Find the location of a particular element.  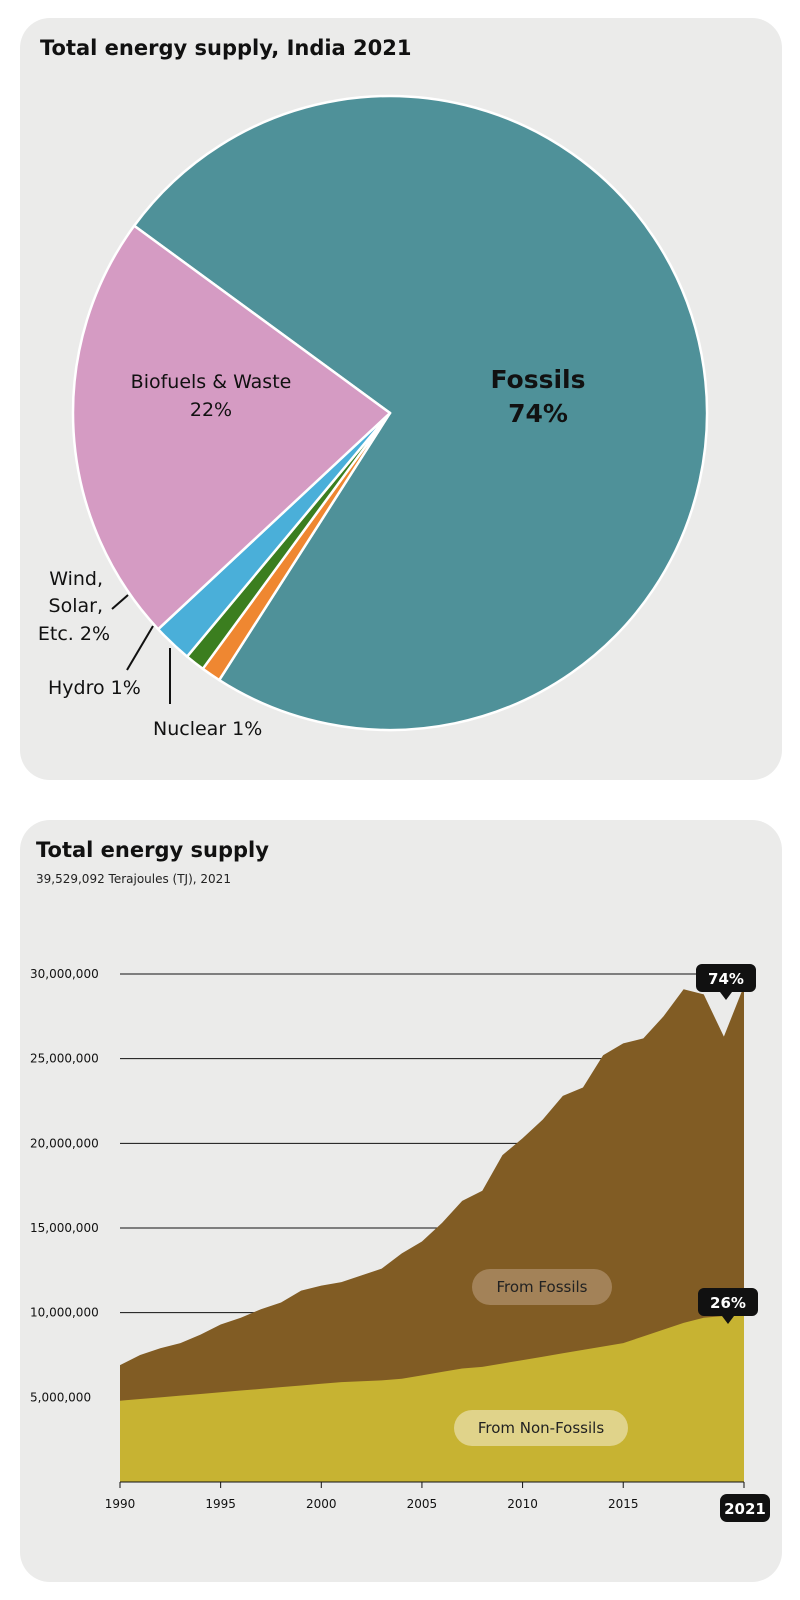

x-tick-label: 2005 is located at coordinates (422, 1504).